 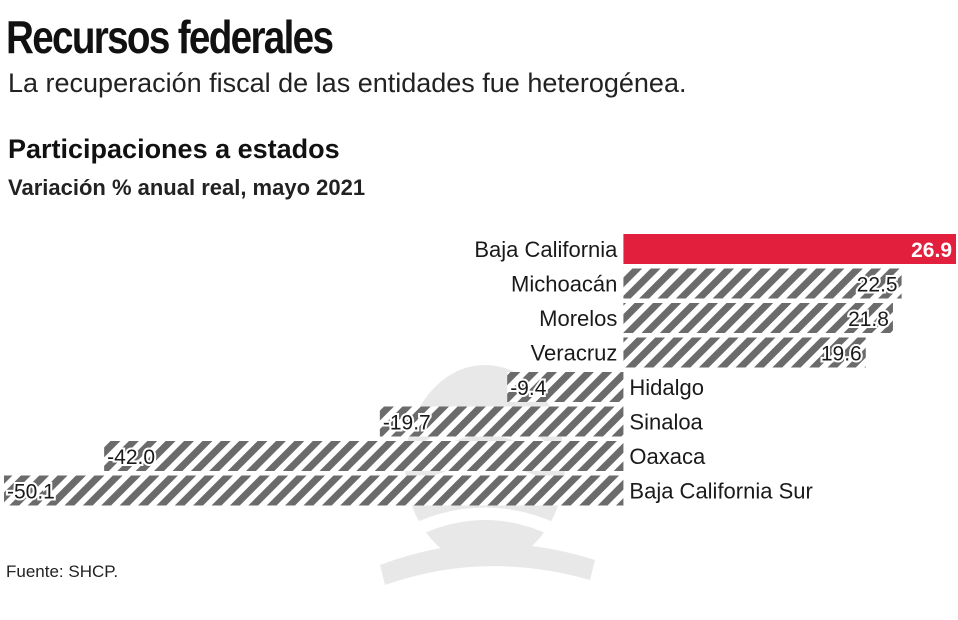 I want to click on category-label: Oaxaca, so click(x=667, y=456).